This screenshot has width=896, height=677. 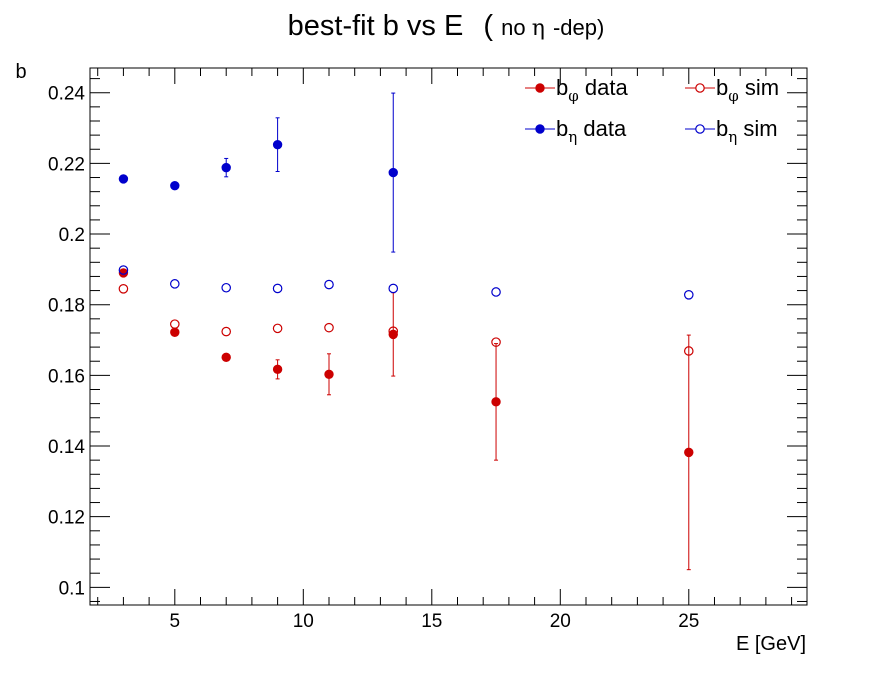 I want to click on y-tick-label: 0.14, so click(x=66, y=447).